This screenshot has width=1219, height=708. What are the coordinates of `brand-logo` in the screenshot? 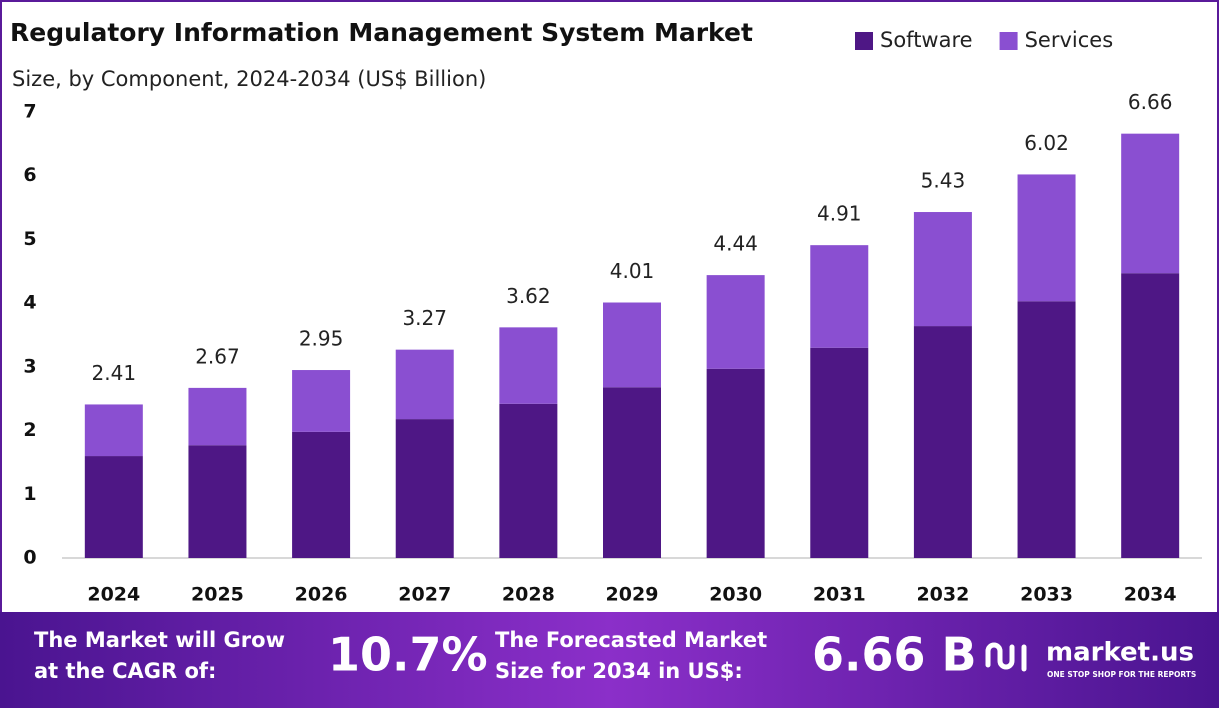 It's located at (1006, 657).